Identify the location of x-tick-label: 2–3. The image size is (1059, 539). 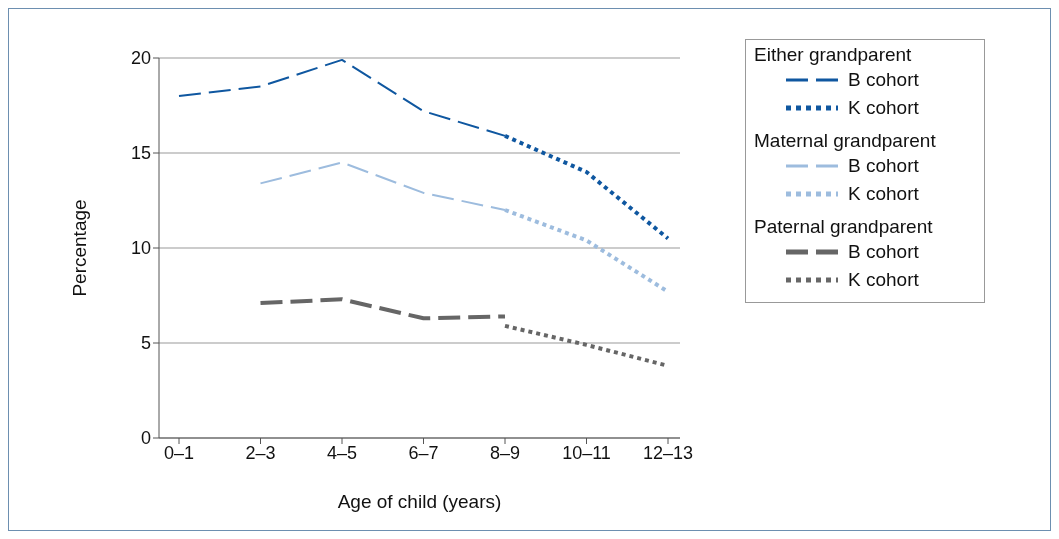
(260, 452).